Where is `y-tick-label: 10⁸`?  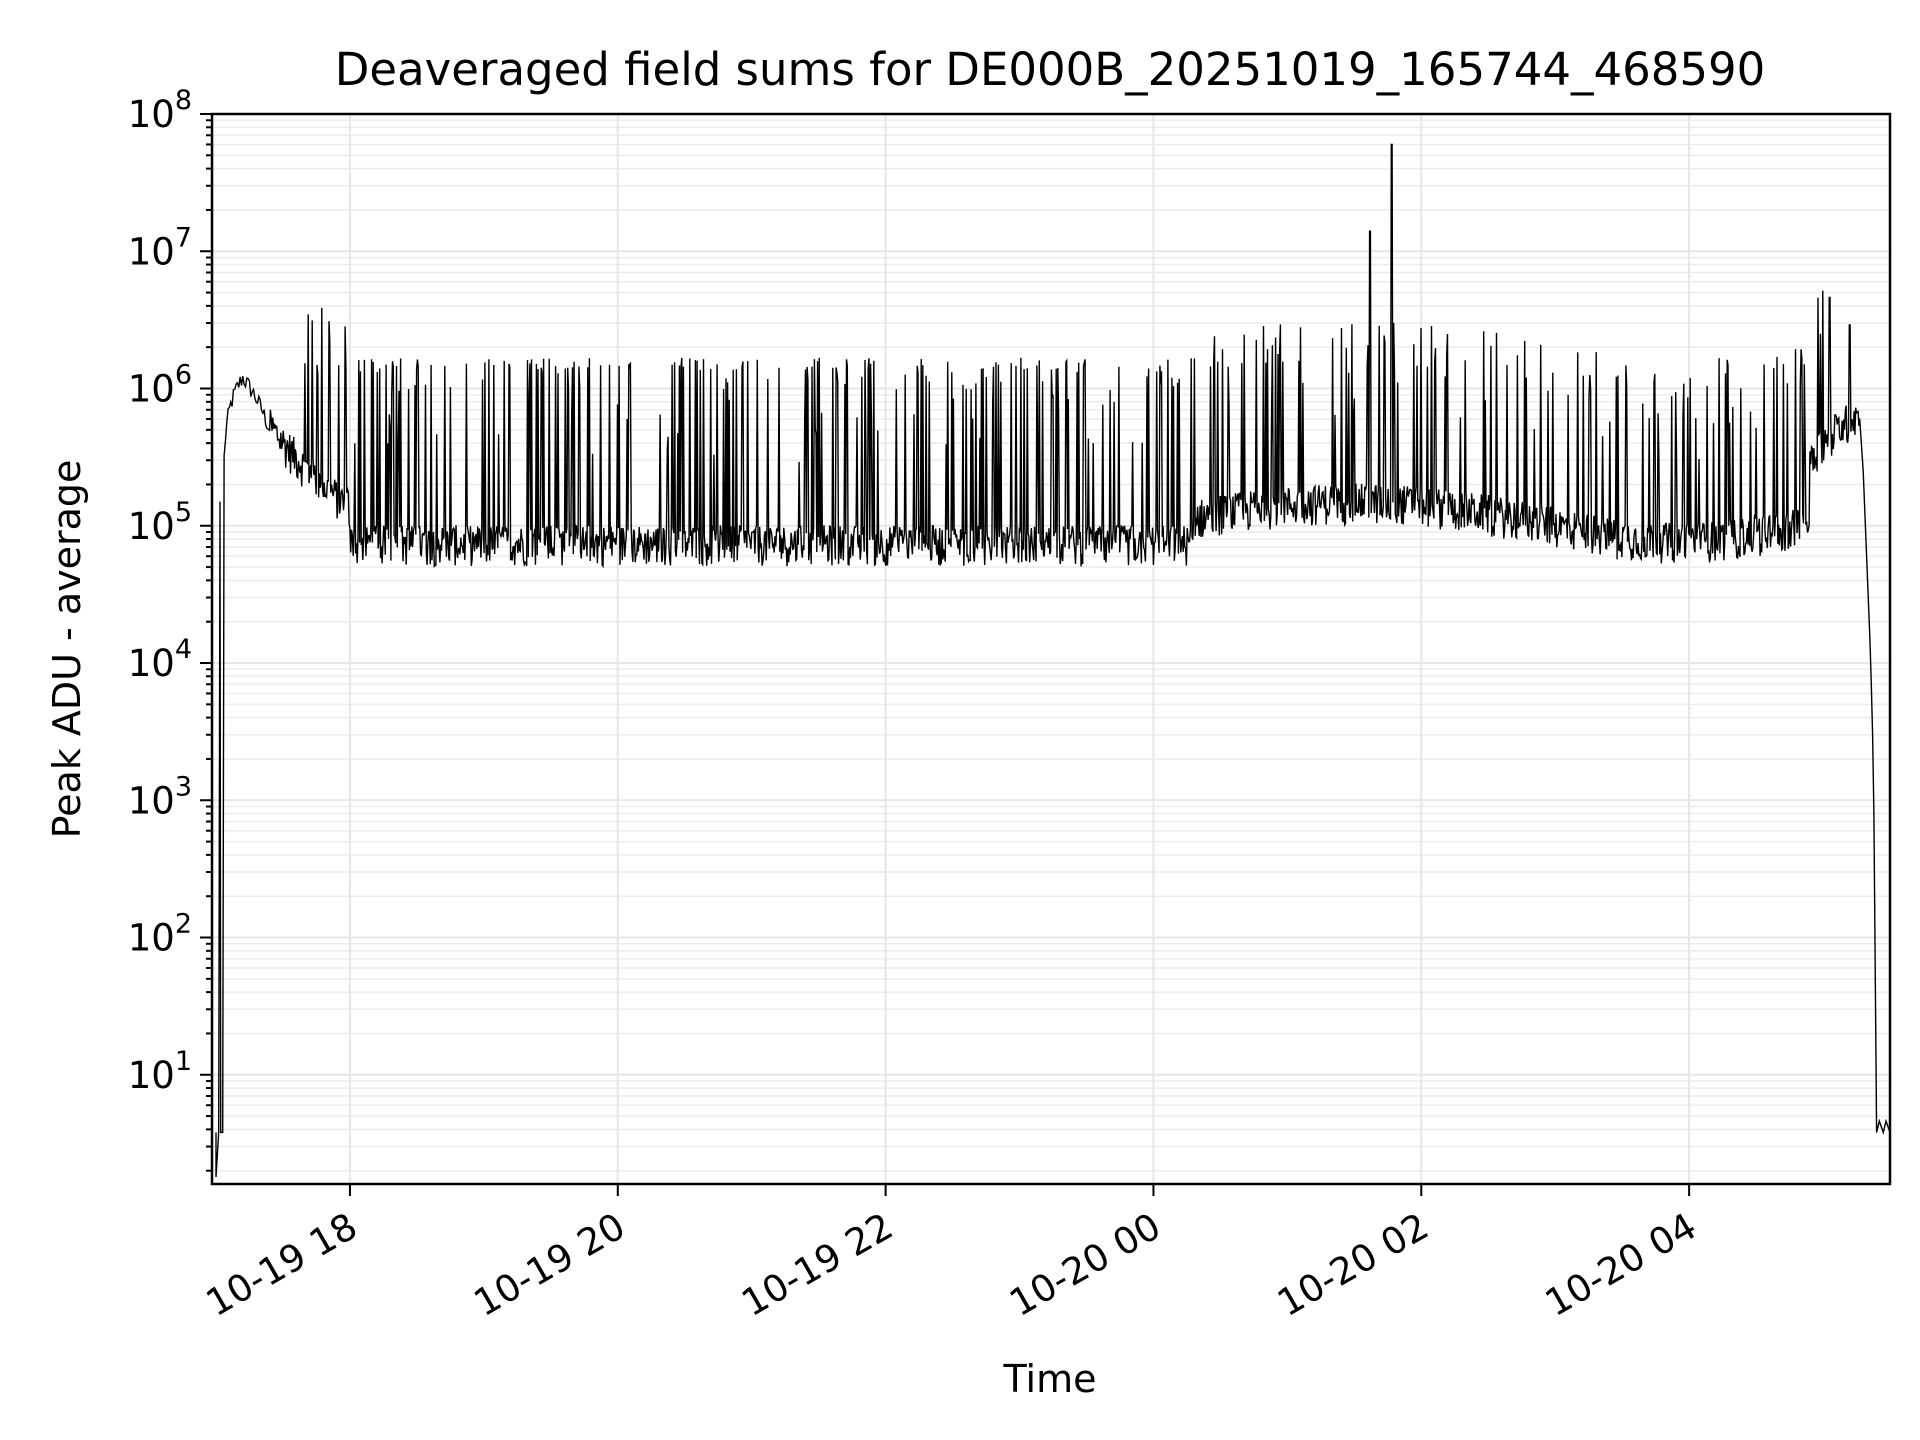 y-tick-label: 10⁸ is located at coordinates (160, 110).